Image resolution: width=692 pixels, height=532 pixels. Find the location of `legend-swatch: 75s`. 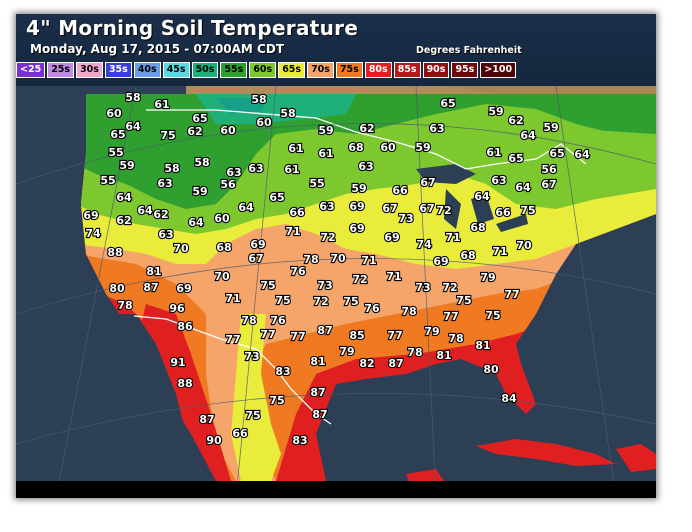

legend-swatch: 75s is located at coordinates (349, 70).